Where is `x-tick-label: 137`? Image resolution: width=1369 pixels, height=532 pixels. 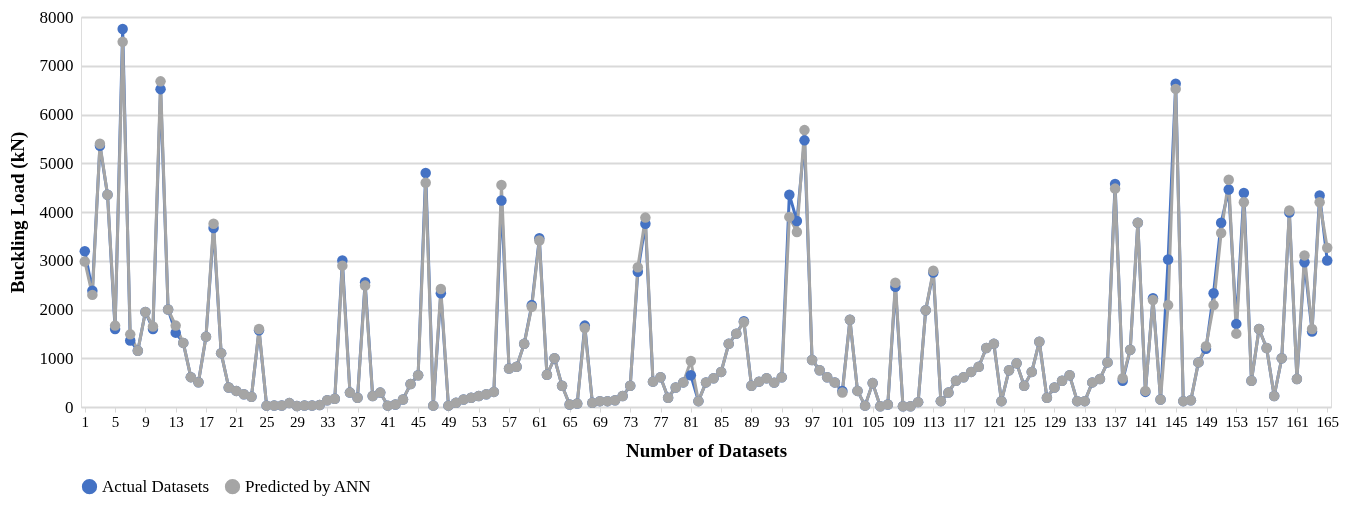 x-tick-label: 137 is located at coordinates (1116, 421).